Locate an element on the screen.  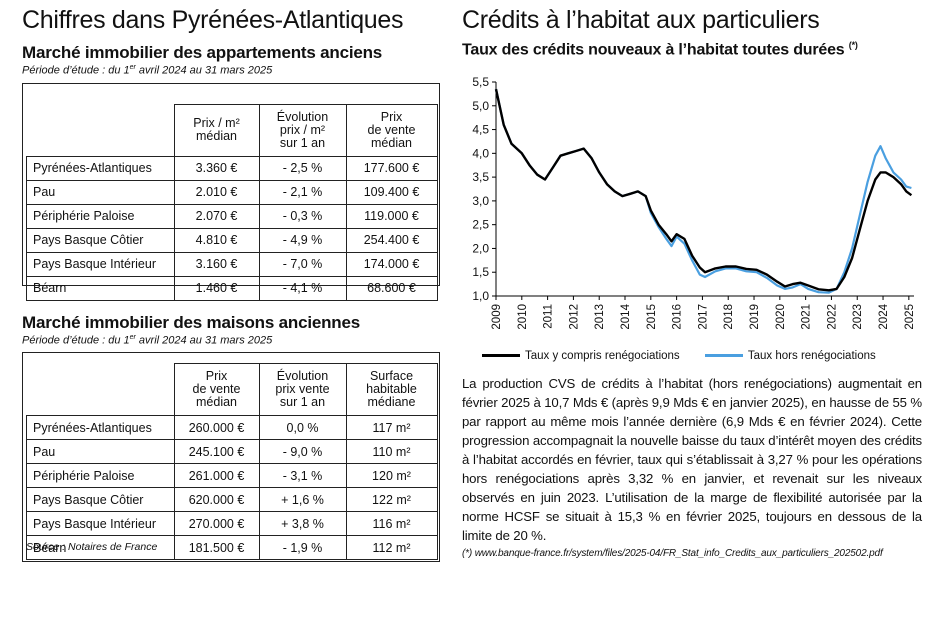
x-tick-label: 2022 is located at coordinates (832, 317).